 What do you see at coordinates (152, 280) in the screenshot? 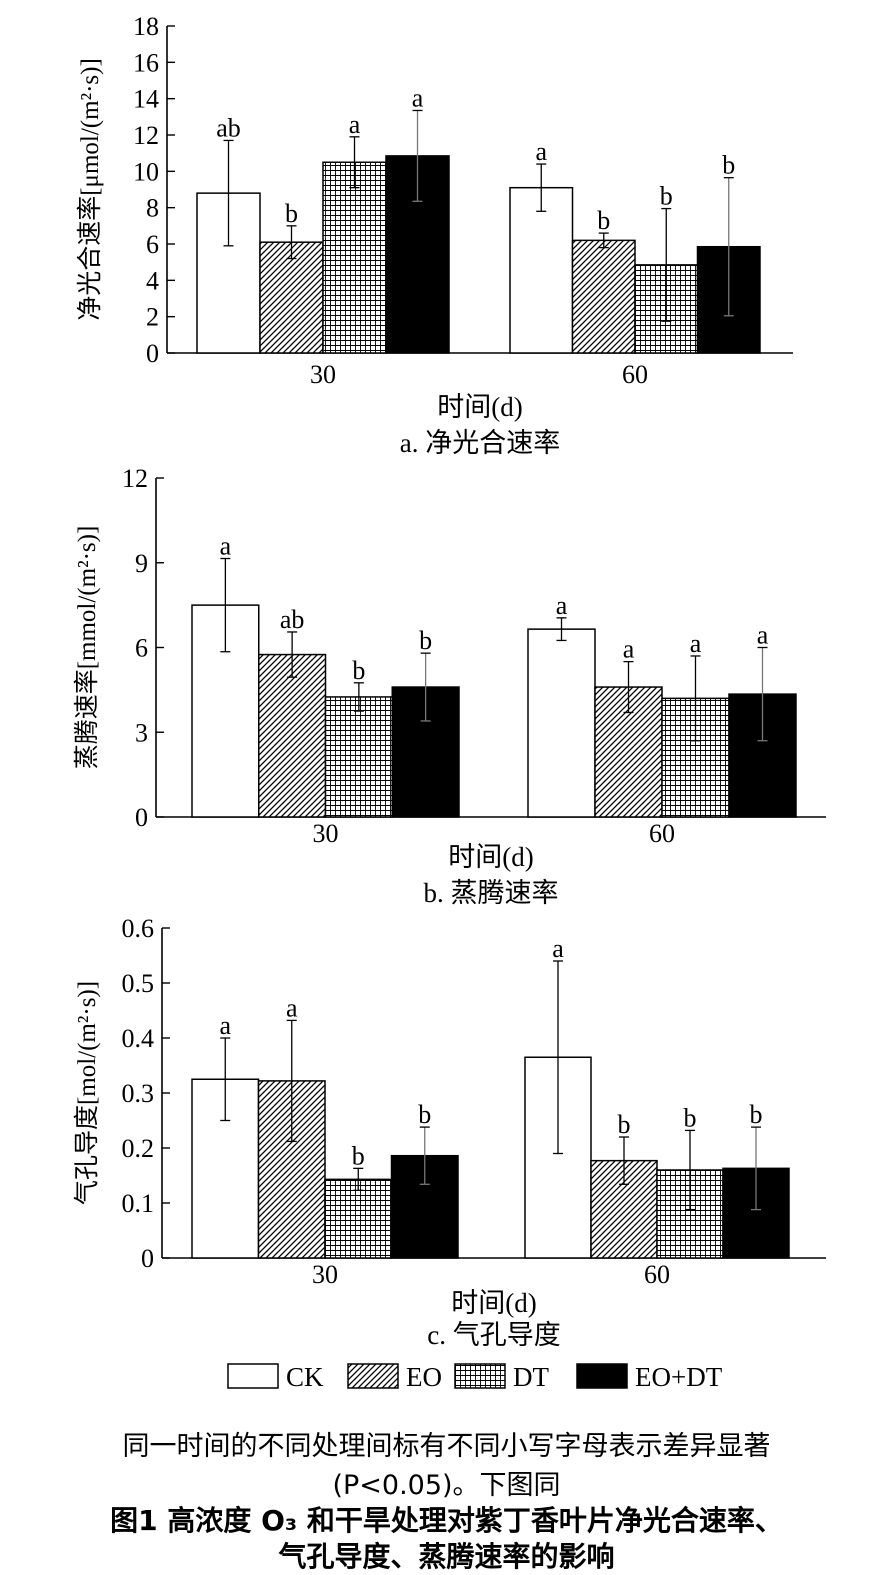
I see `y-tick-label: 4` at bounding box center [152, 280].